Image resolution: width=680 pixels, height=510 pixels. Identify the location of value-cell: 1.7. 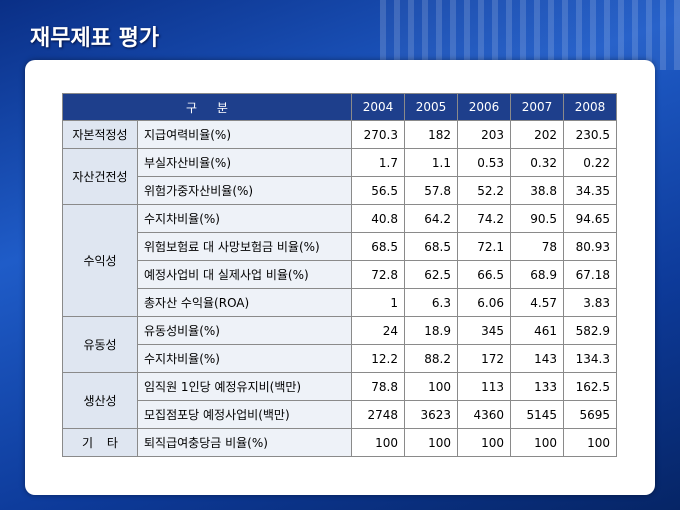
(378, 162).